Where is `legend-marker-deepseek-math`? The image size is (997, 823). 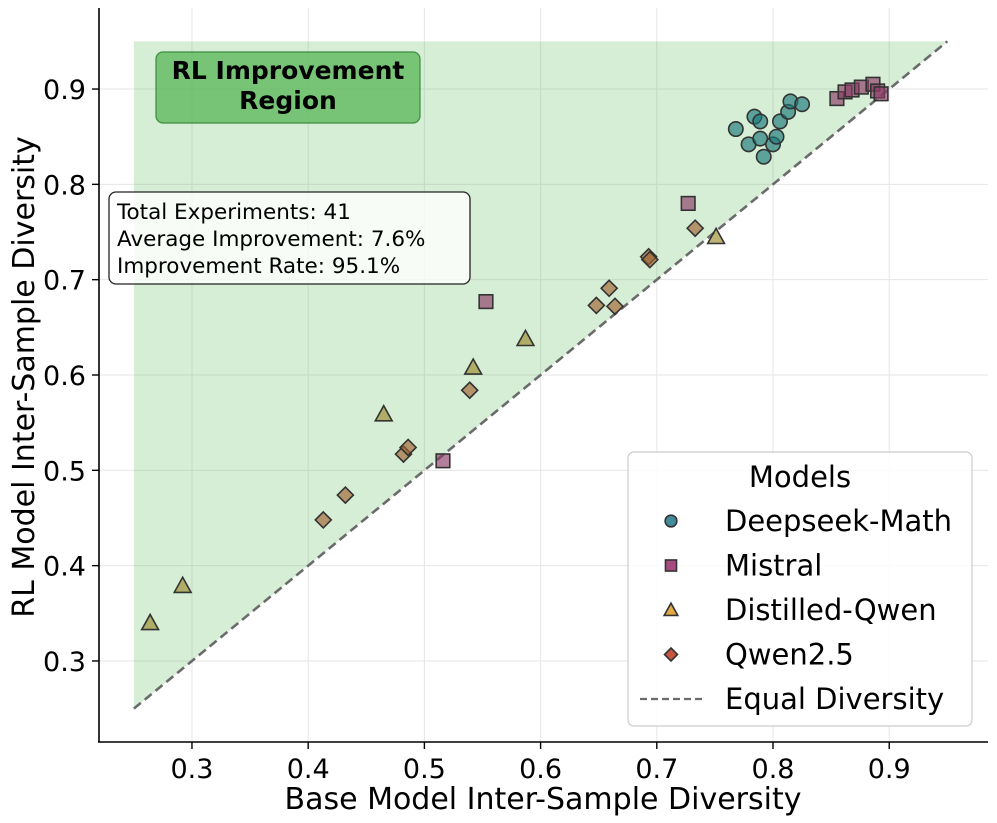
legend-marker-deepseek-math is located at coordinates (671, 521).